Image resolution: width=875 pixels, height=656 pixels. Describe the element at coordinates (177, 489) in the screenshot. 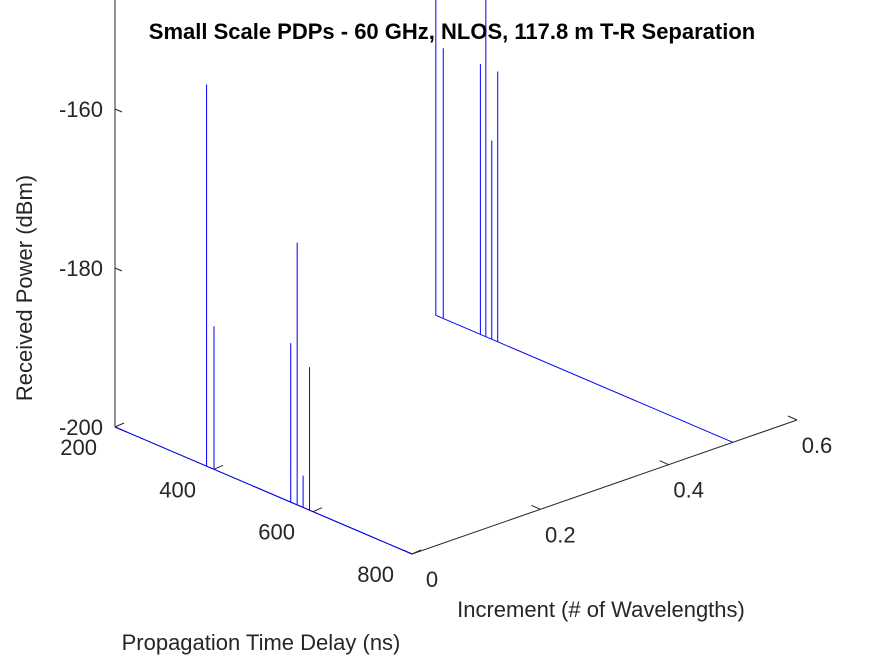

I see `x-tick-label: 400` at that location.